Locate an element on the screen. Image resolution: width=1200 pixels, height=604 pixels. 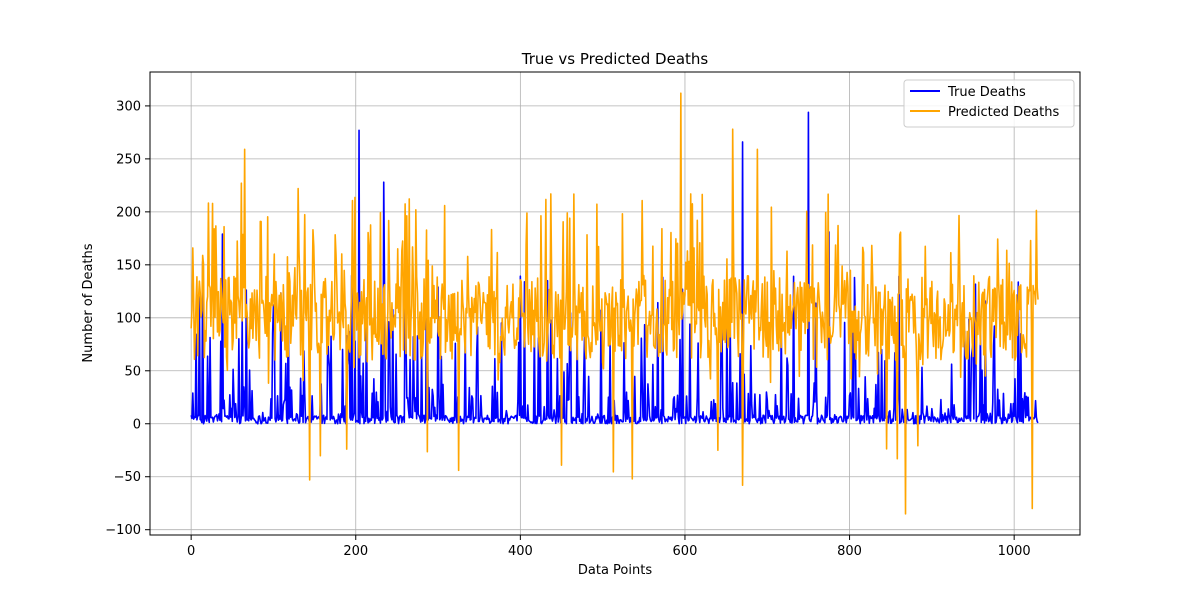
y-tick-label: 150 is located at coordinates (128, 265).